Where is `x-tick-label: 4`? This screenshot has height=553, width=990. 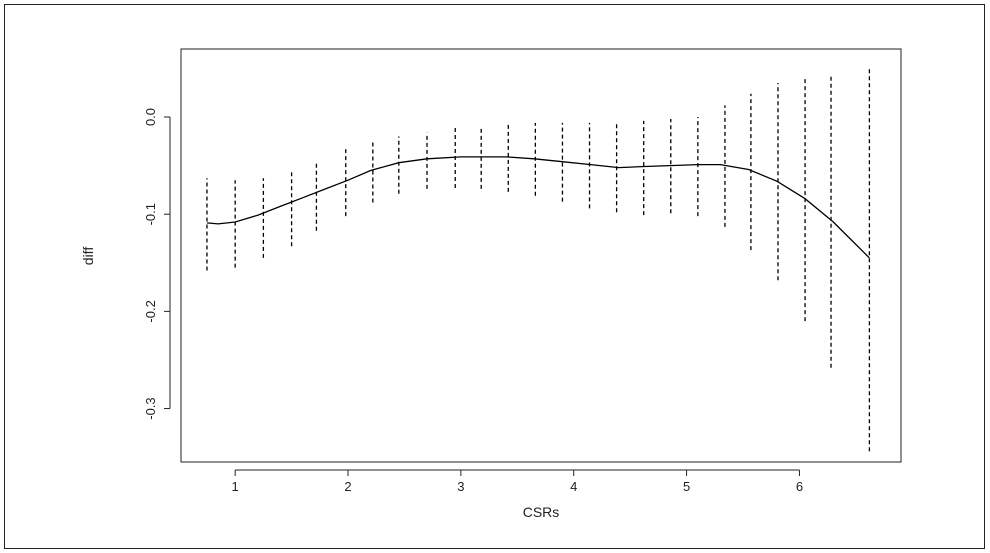
x-tick-label: 4 is located at coordinates (573, 486).